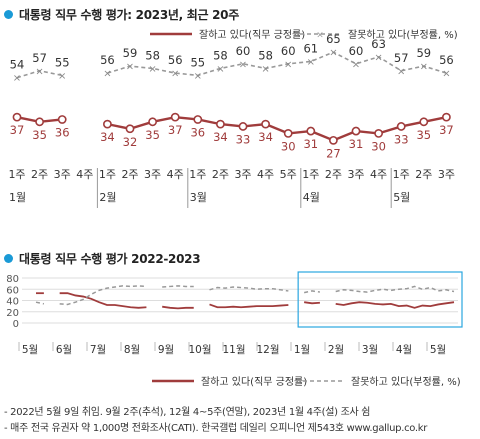 This screenshot has height=439, width=480. What do you see at coordinates (310, 144) in the screenshot?
I see `positive-data-label: 31` at bounding box center [310, 144].